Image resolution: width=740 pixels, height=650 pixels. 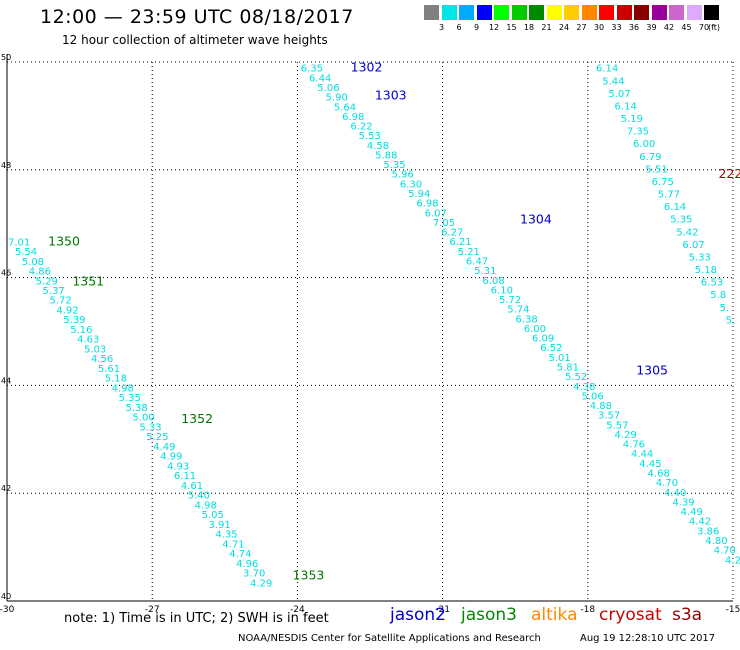 What do you see at coordinates (716, 541) in the screenshot?
I see `swh-value: 4.80` at bounding box center [716, 541].